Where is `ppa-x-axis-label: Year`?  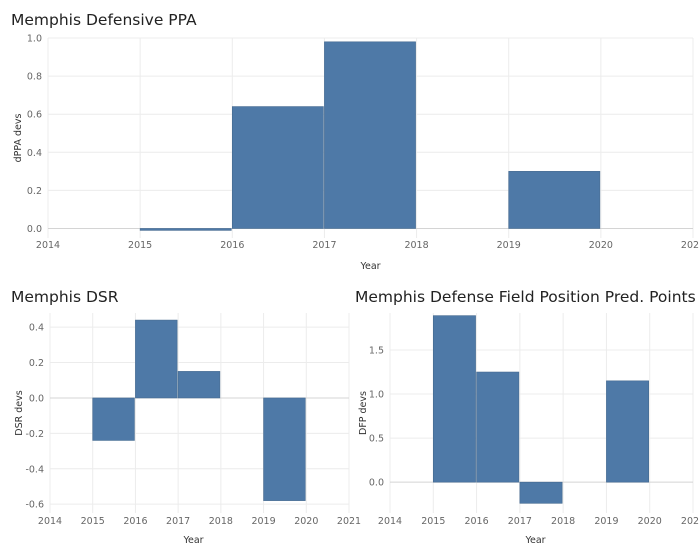
ppa-x-axis-label: Year is located at coordinates (369, 266).